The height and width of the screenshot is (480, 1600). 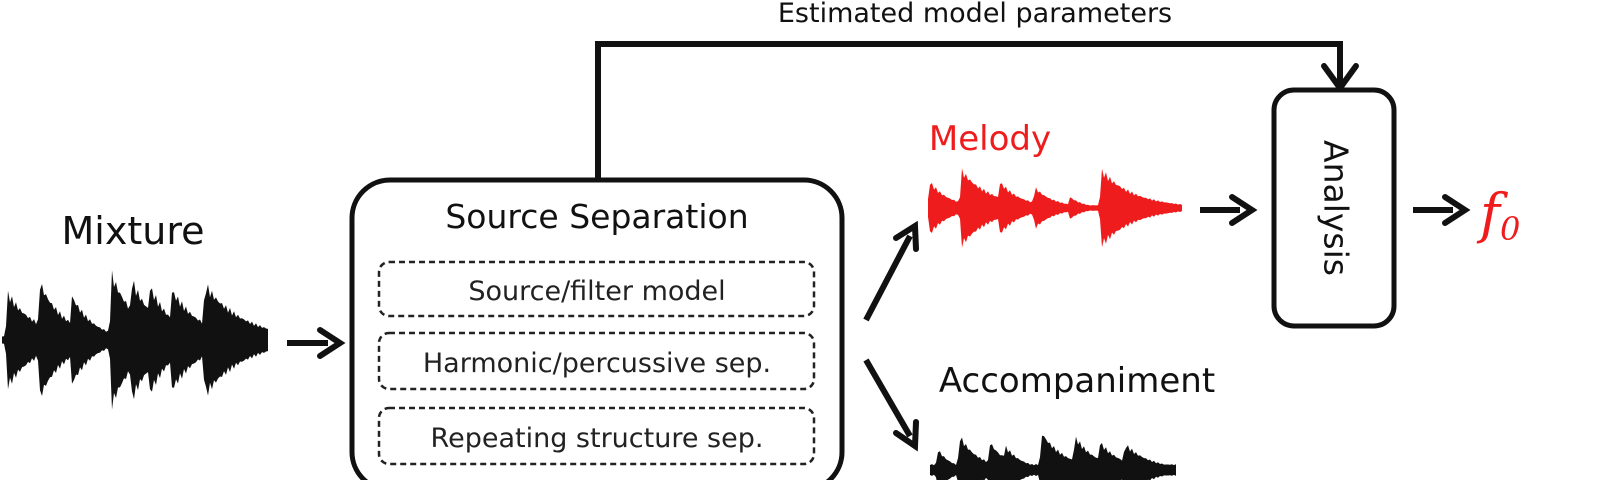 What do you see at coordinates (596, 216) in the screenshot?
I see `source-separation-title: Source Separation` at bounding box center [596, 216].